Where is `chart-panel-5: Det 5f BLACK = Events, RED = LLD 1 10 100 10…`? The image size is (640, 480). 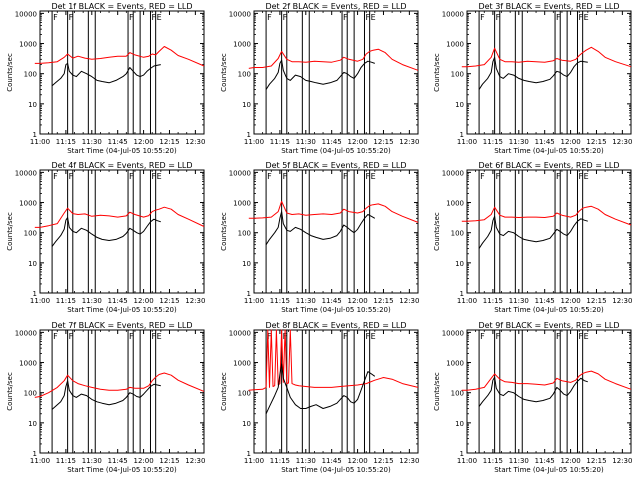 chart-panel-5: Det 5f BLACK = Events, RED = LLD 1 10 100 10… is located at coordinates (319, 237).